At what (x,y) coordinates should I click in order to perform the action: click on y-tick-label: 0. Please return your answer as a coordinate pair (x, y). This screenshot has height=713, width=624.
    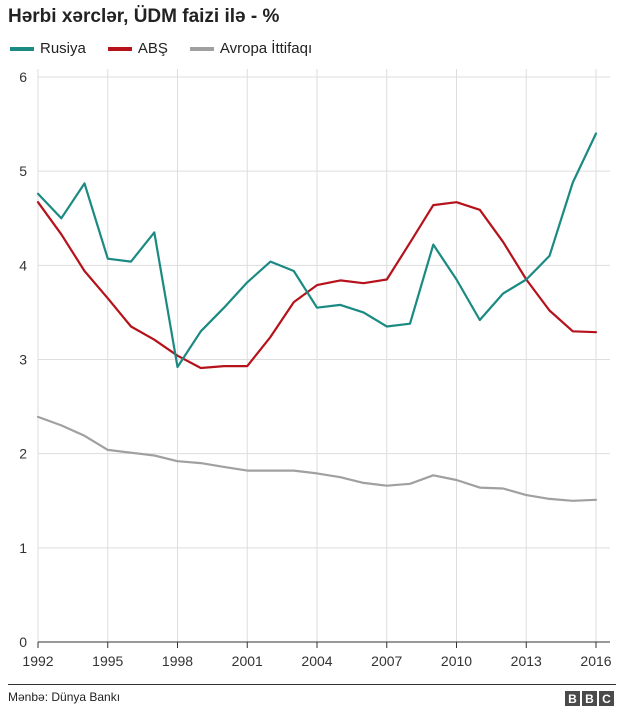
    Looking at the image, I should click on (23, 642).